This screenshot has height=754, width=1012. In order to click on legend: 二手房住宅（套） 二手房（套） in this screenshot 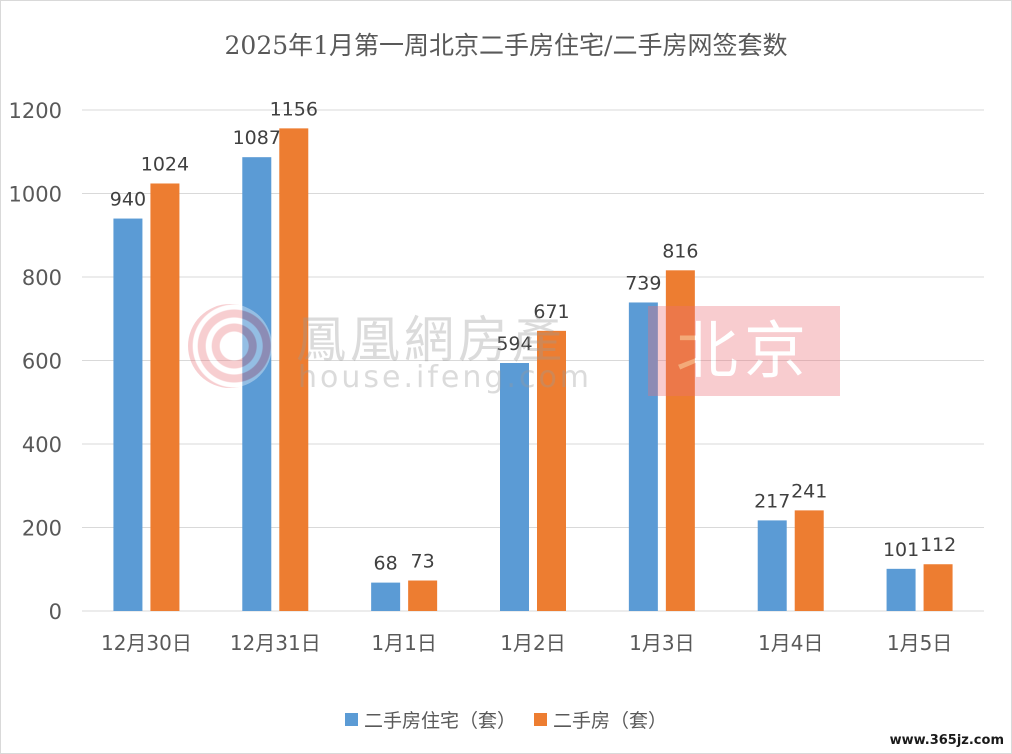, I will do `click(506, 719)`.